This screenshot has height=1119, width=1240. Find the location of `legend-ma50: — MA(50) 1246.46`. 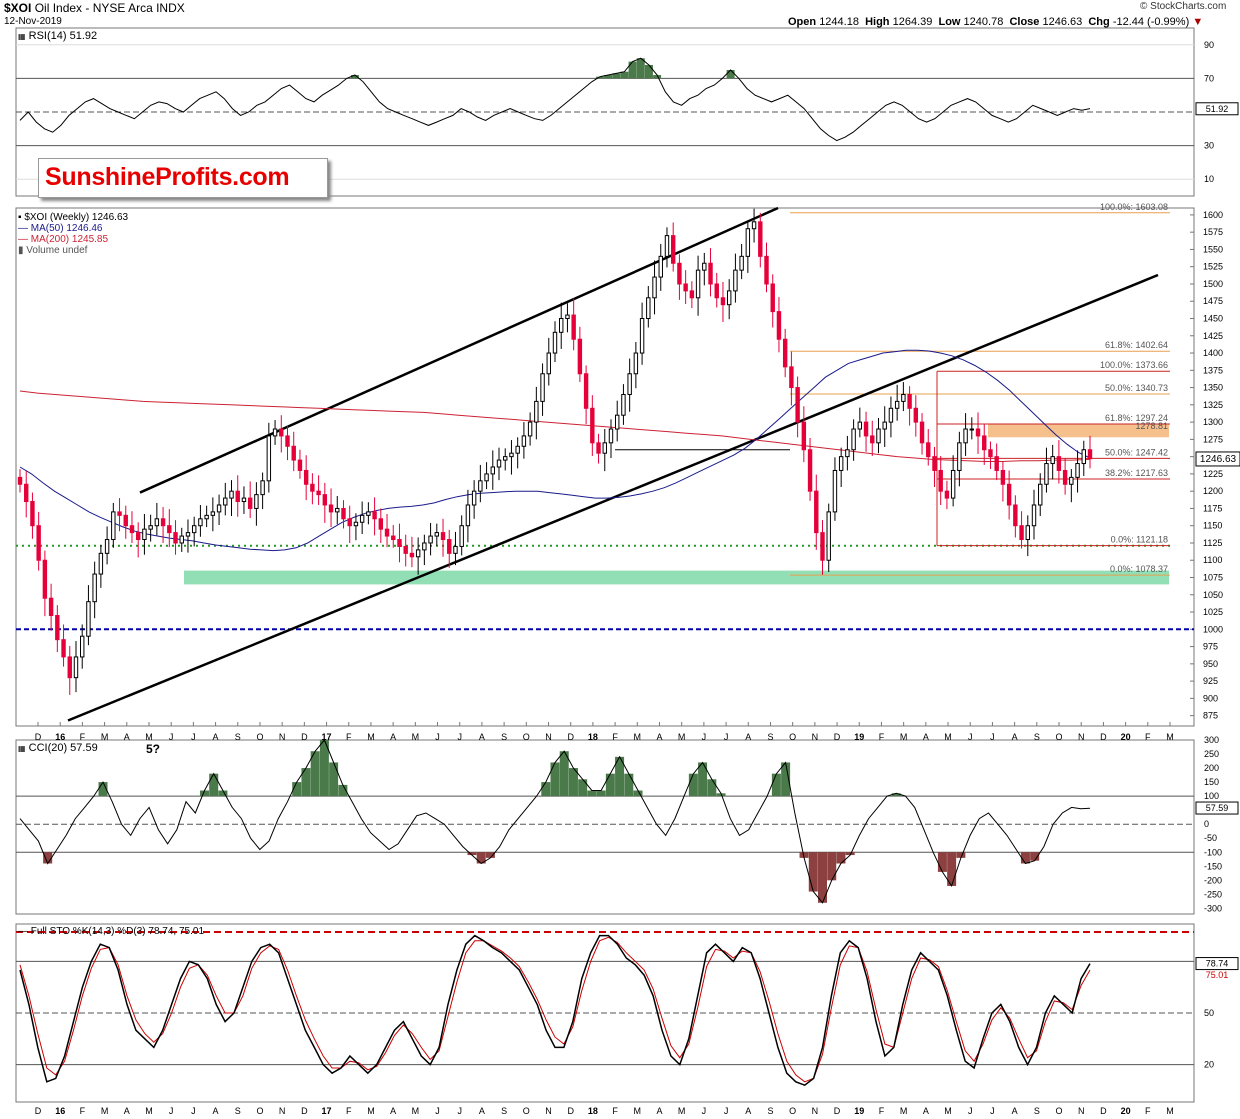

legend-ma50: — MA(50) 1246.46 is located at coordinates (60, 228).